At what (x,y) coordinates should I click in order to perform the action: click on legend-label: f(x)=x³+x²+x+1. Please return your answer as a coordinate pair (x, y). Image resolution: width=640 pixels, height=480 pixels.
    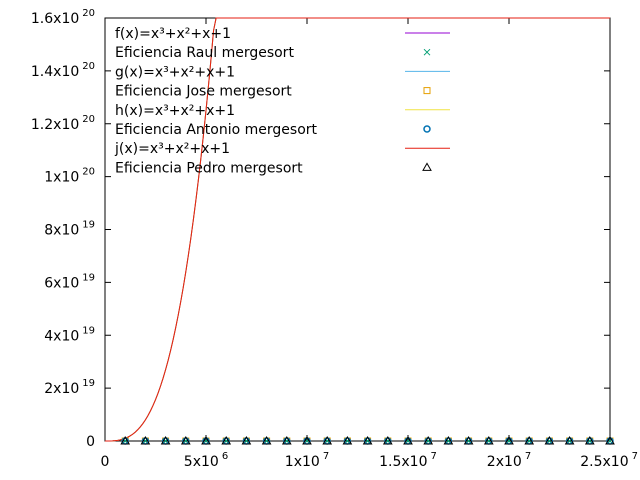
    Looking at the image, I should click on (173, 34).